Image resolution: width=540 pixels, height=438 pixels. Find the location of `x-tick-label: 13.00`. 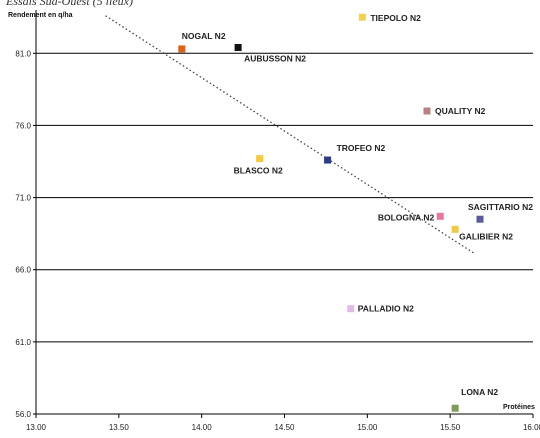

x-tick-label: 13.00 is located at coordinates (36, 427).